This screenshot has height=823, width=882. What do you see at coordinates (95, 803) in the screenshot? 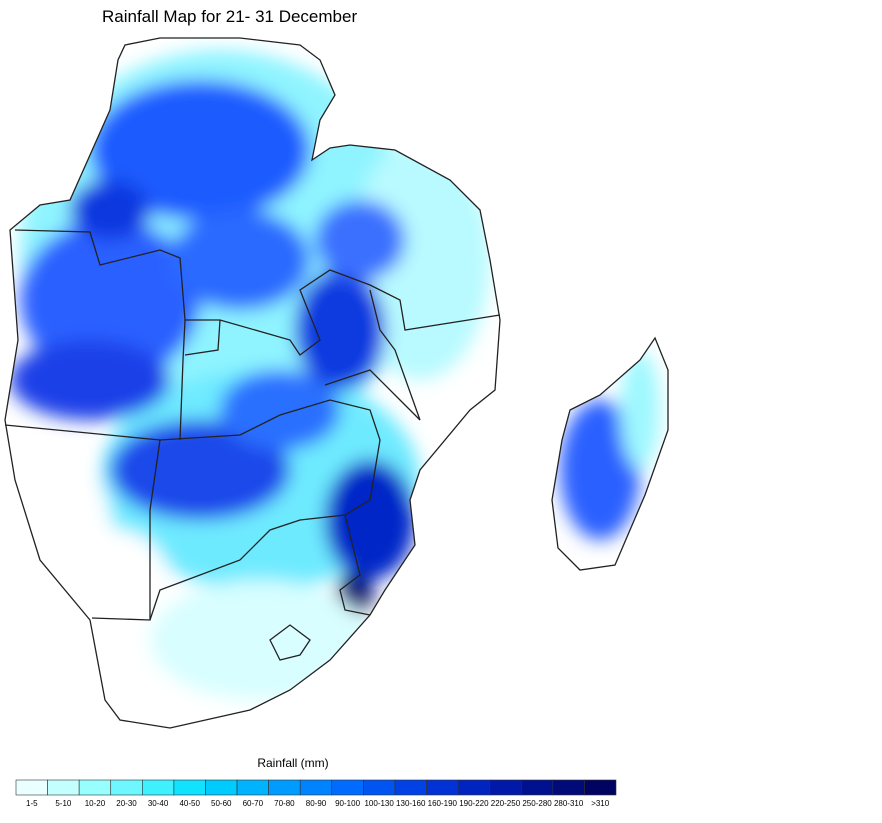
I see `legend-label: 10-20` at bounding box center [95, 803].